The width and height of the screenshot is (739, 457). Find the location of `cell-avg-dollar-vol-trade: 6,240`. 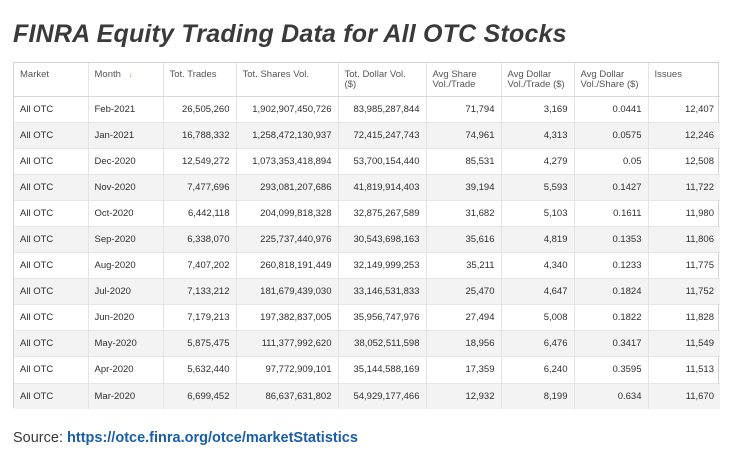

cell-avg-dollar-vol-trade: 6,240 is located at coordinates (537, 370).